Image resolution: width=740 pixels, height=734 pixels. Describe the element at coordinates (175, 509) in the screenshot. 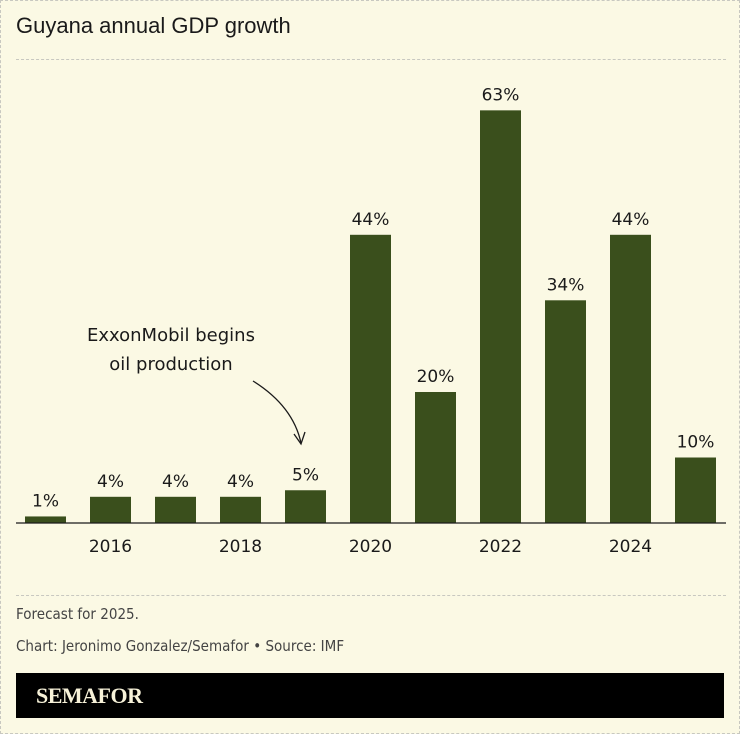

I see `bar-2017` at that location.